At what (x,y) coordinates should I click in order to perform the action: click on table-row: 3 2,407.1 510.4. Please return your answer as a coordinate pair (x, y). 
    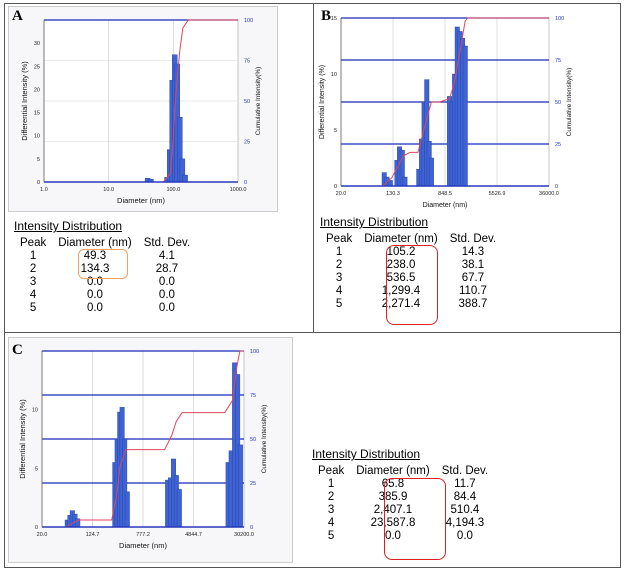
    Looking at the image, I should click on (403, 510).